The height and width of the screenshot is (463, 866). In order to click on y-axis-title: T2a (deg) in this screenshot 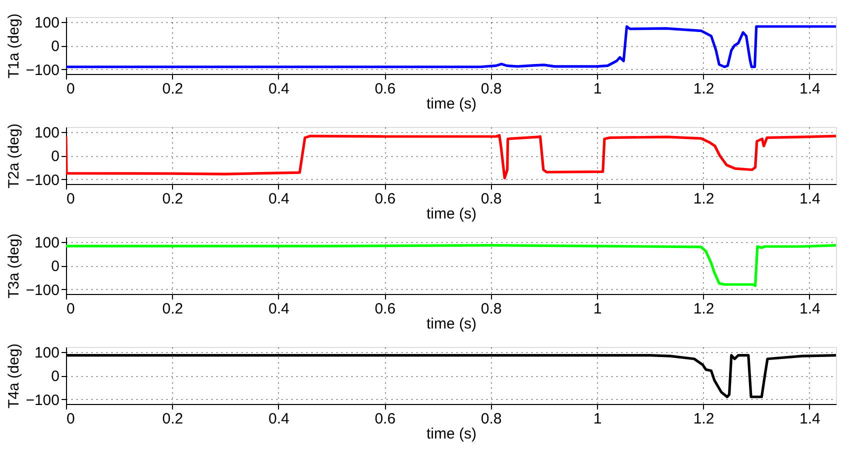, I will do `click(14, 156)`.